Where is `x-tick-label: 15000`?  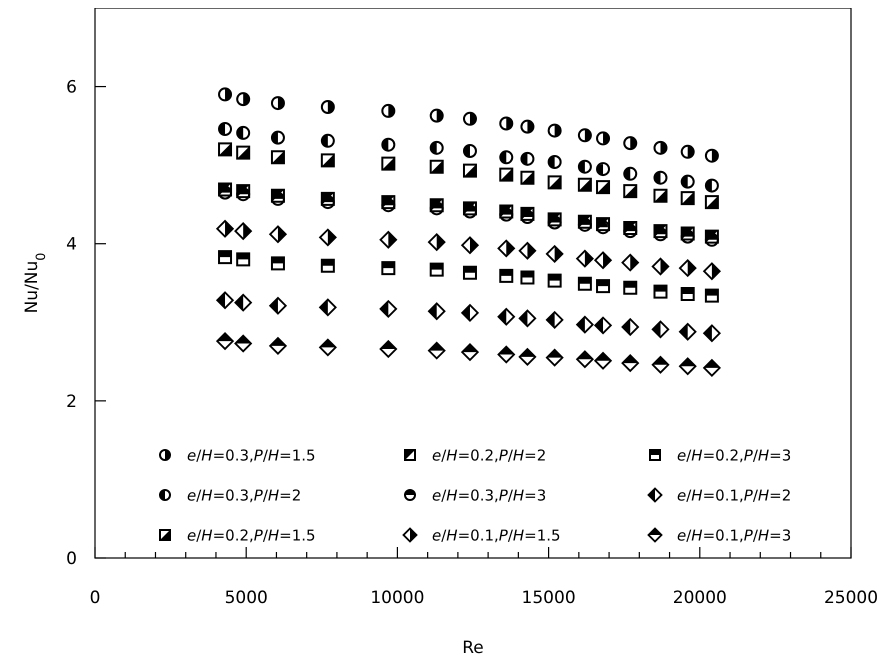
x-tick-label: 15000 is located at coordinates (549, 598).